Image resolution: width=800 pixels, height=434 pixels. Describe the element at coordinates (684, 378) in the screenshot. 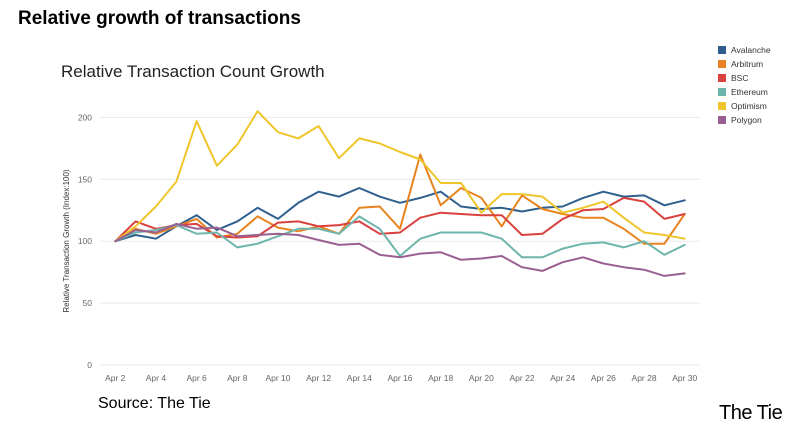

I see `x-tick-label: Apr 30` at that location.